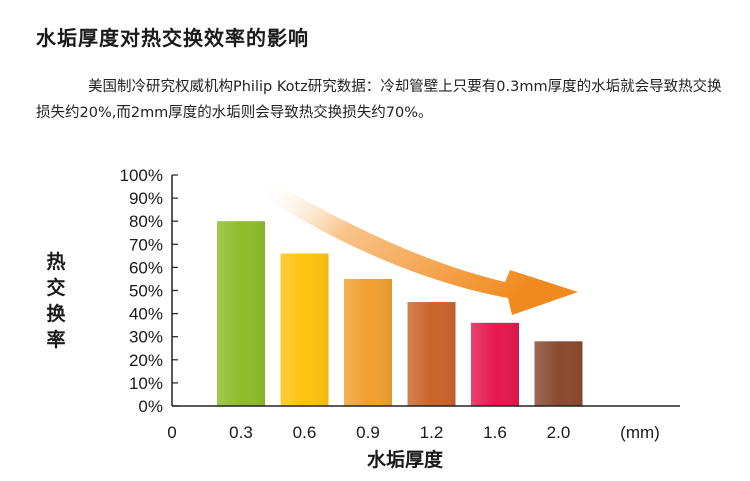 The width and height of the screenshot is (750, 481). Describe the element at coordinates (56, 300) in the screenshot. I see `y-axis-label: 热交换率` at that location.